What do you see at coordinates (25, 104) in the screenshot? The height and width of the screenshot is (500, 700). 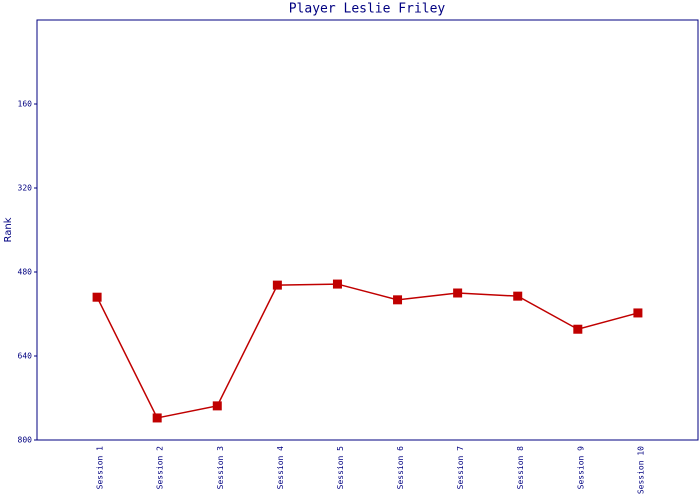 I see `y-tick-label: 160` at bounding box center [25, 104].